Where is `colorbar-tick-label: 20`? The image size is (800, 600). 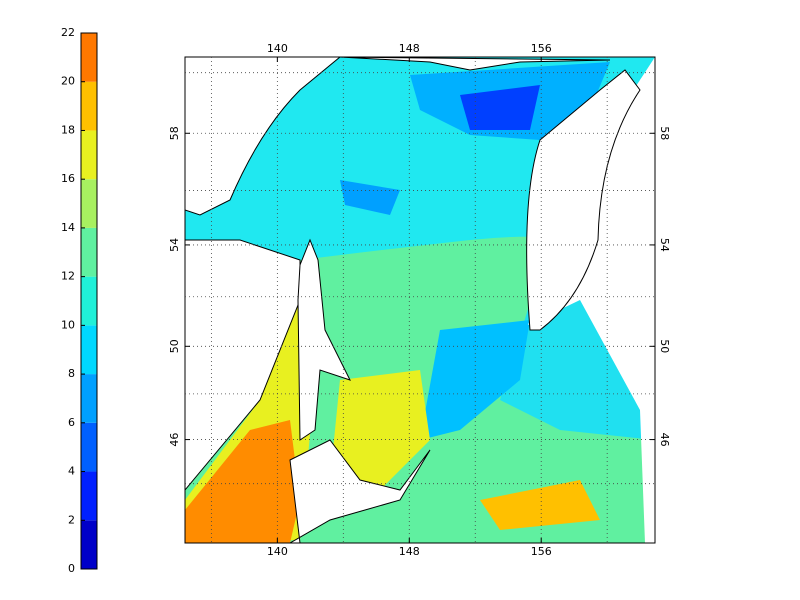 colorbar-tick-label: 20 is located at coordinates (68, 81).